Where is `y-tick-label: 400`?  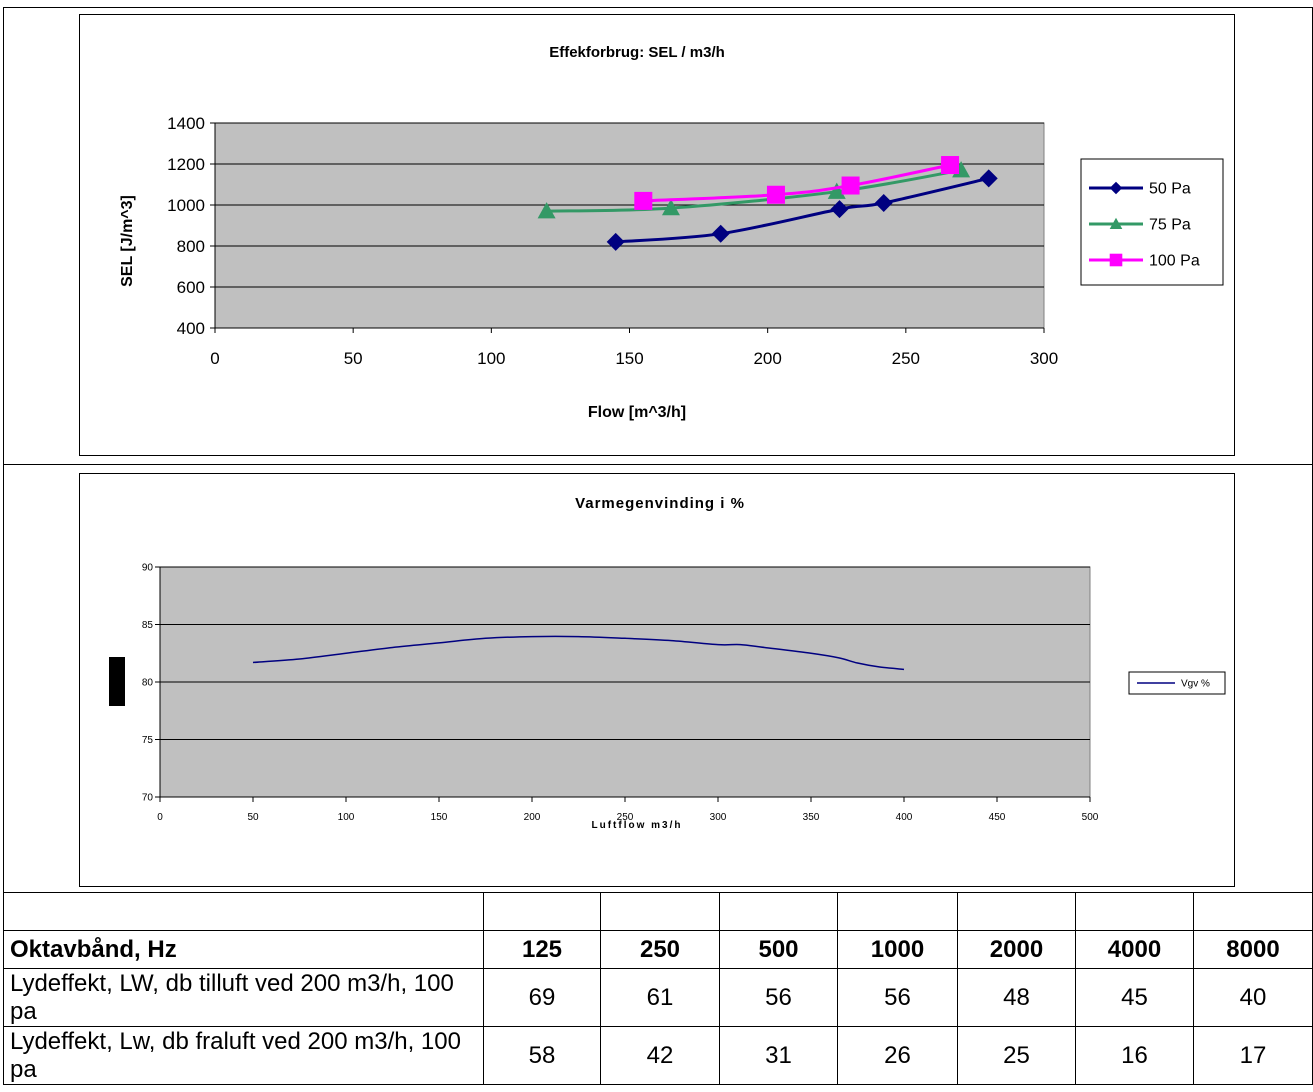
y-tick-label: 400 is located at coordinates (191, 328).